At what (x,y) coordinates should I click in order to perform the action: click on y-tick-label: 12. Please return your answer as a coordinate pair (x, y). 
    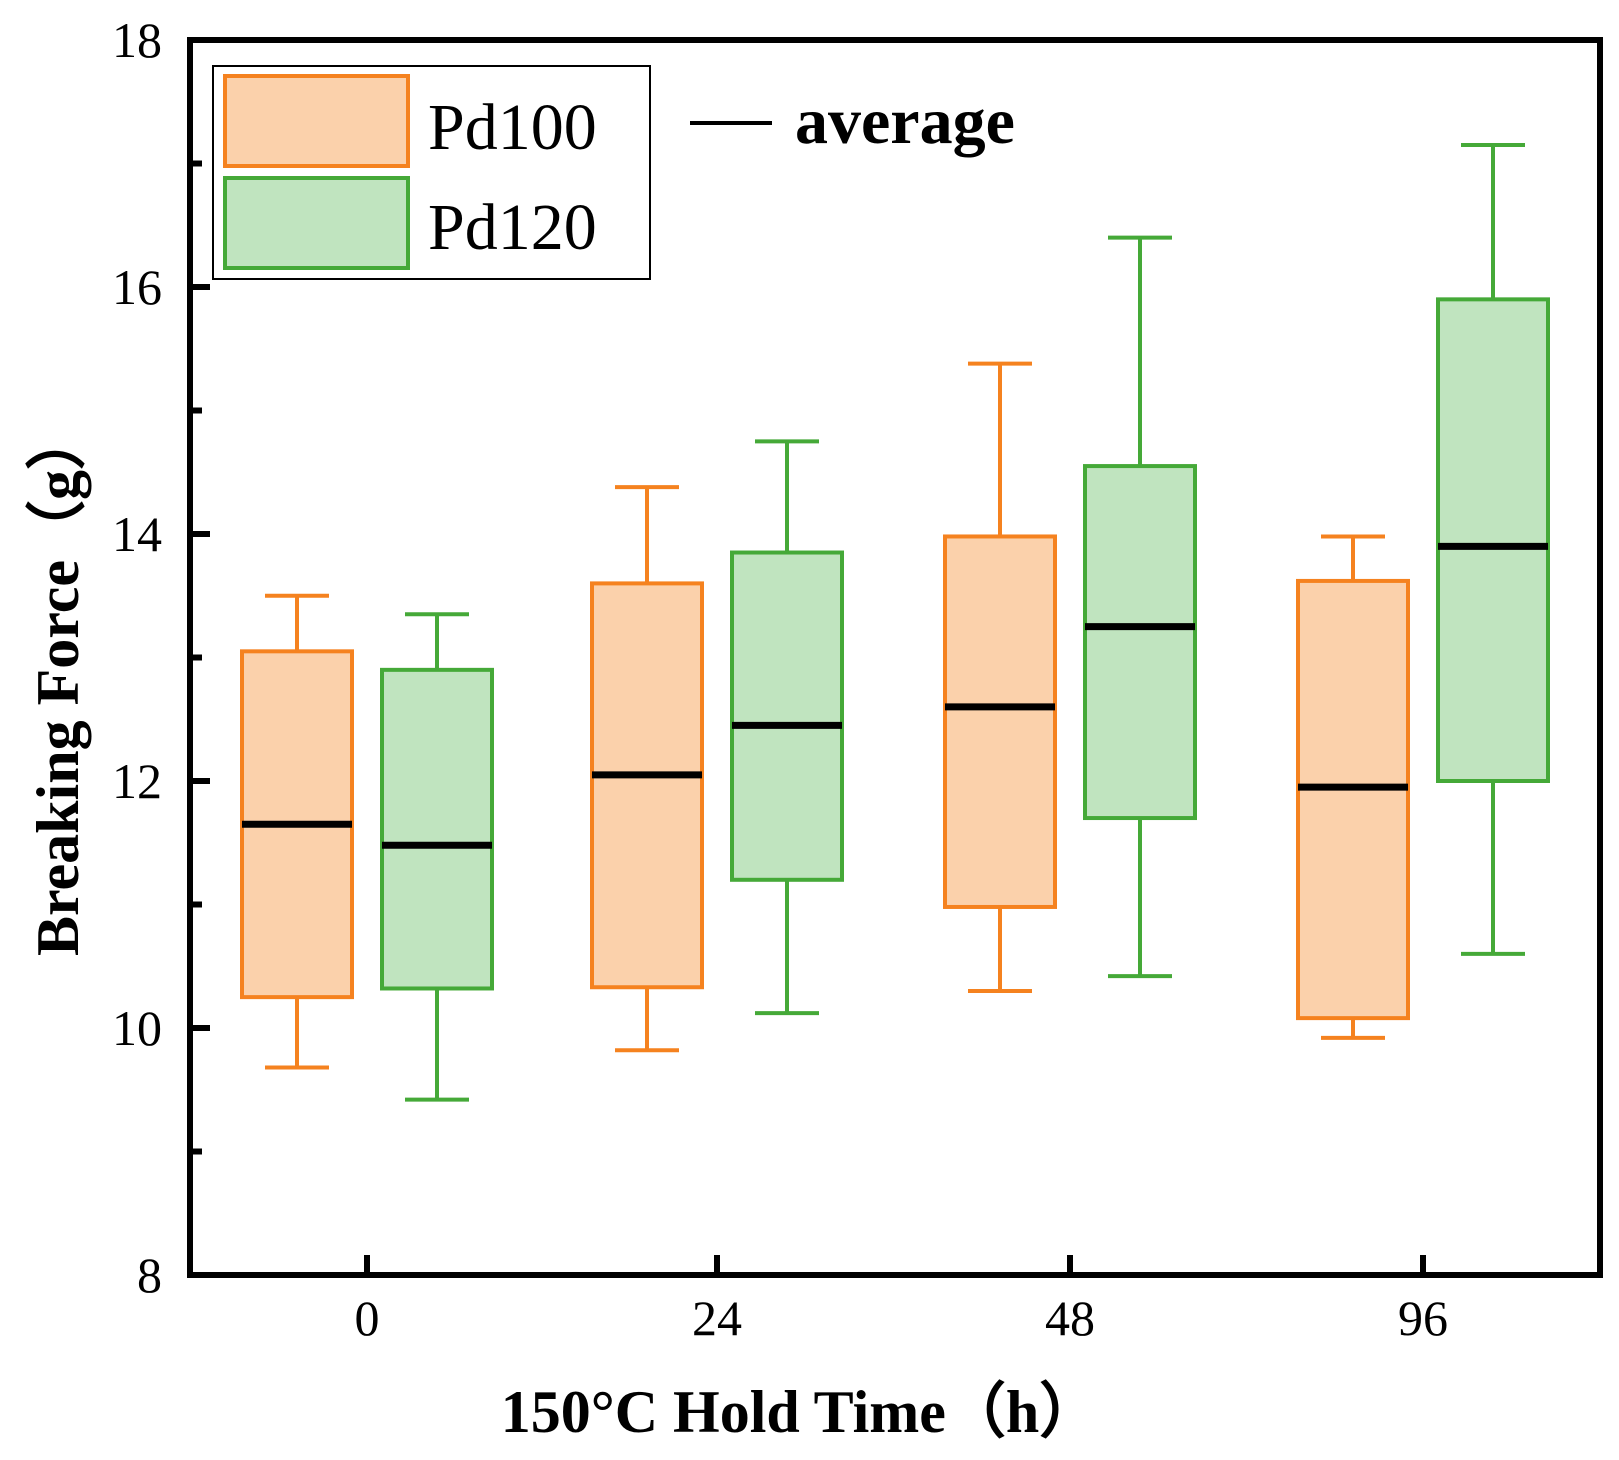
    Looking at the image, I should click on (137, 781).